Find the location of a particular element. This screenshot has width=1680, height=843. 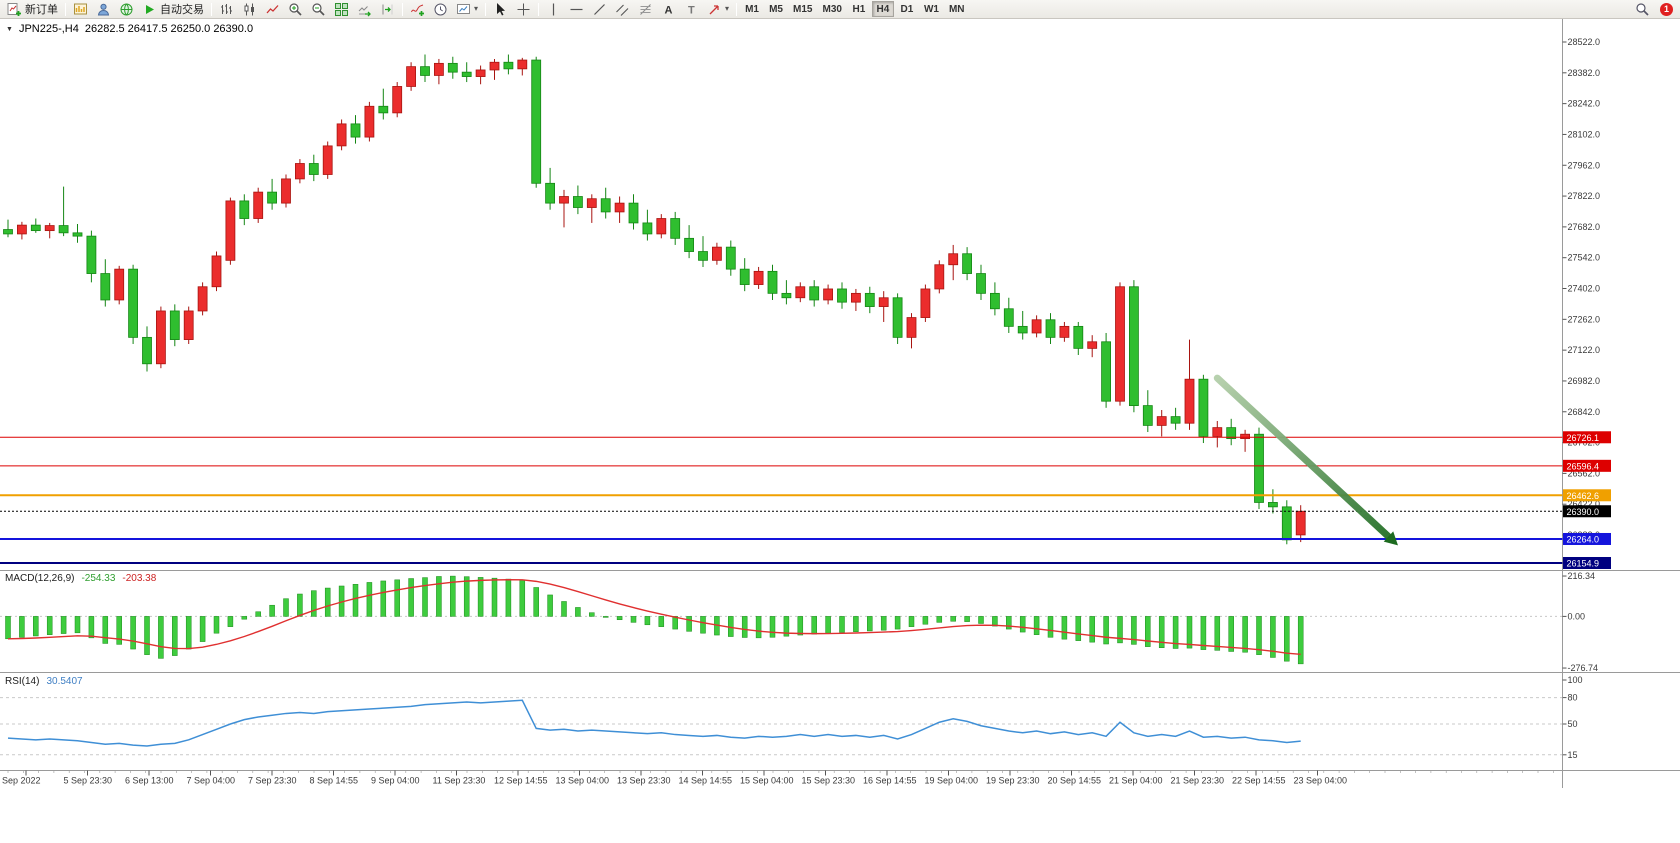

chart-shift-button is located at coordinates (387, 9).